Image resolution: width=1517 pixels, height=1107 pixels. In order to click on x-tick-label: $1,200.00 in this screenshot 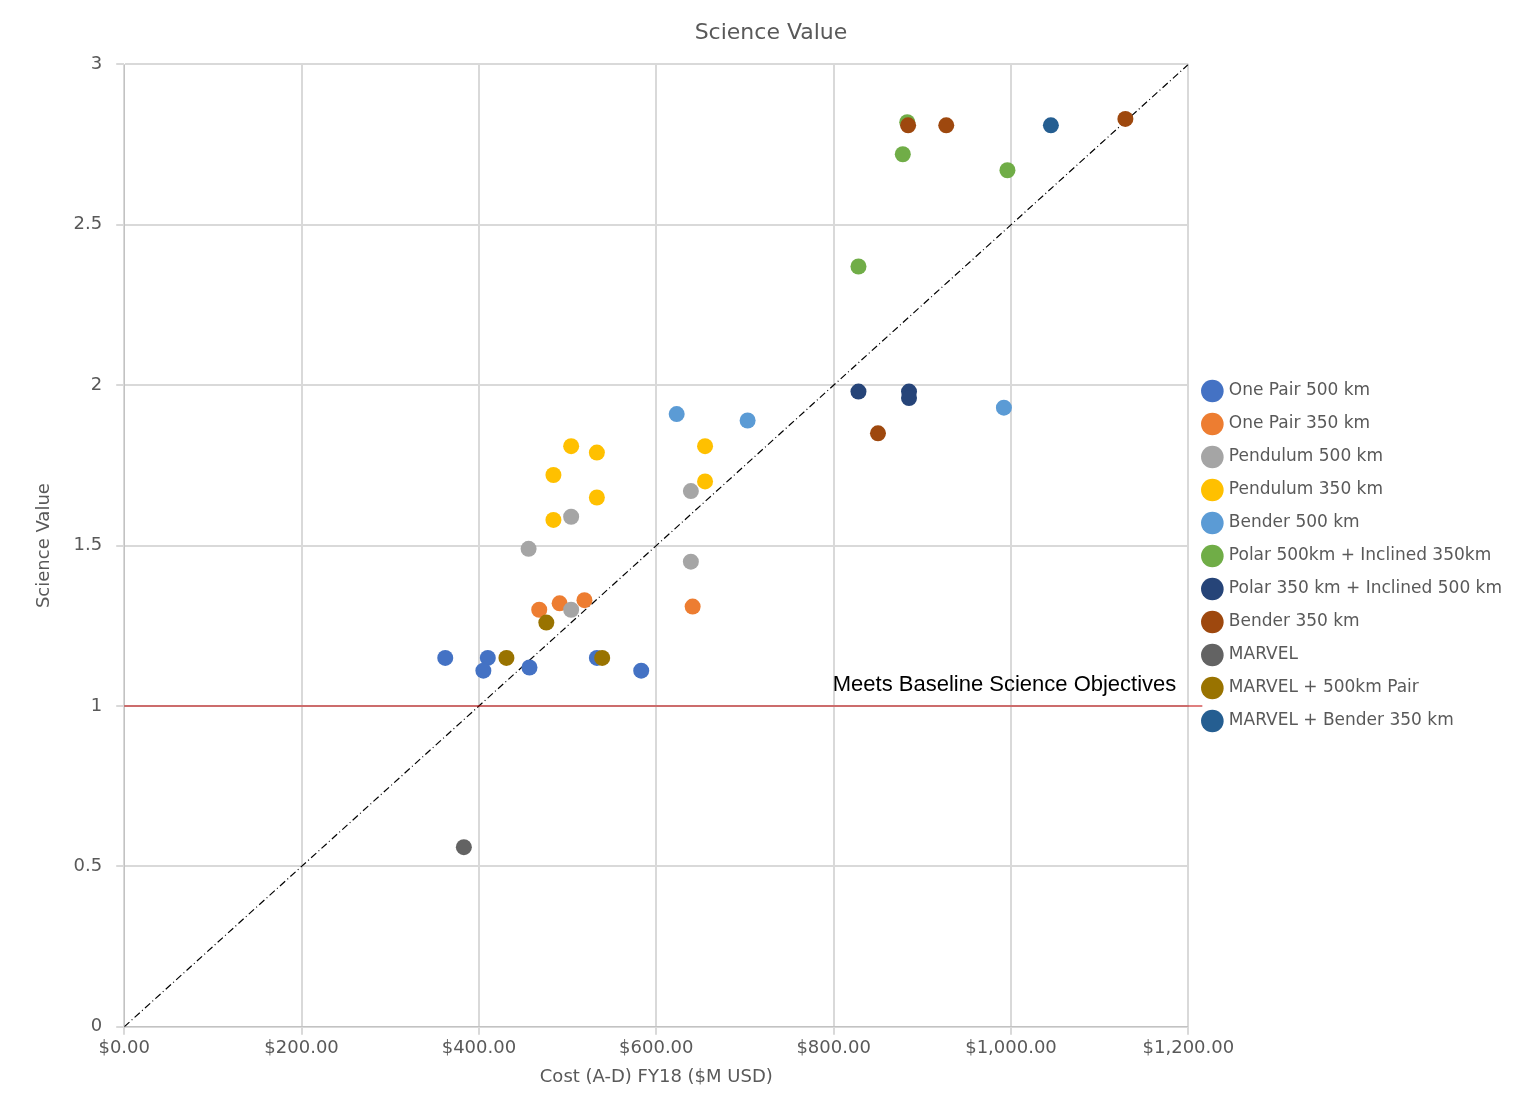, I will do `click(1188, 1047)`.